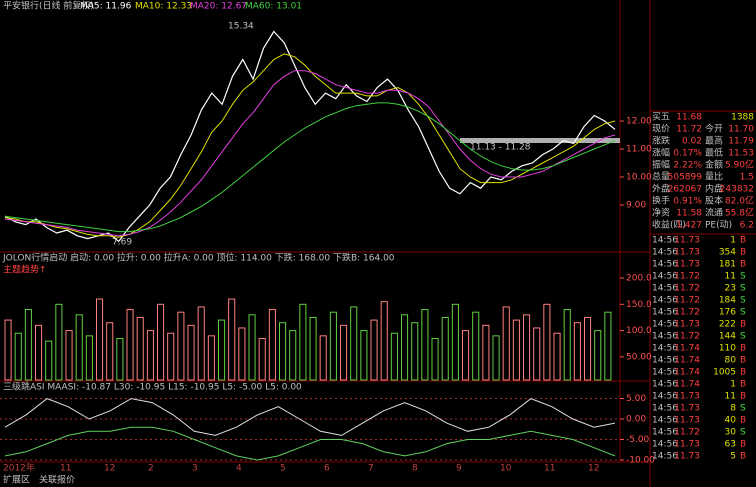 The height and width of the screenshot is (487, 756). What do you see at coordinates (689, 214) in the screenshot?
I see `quote-value: 11.58` at bounding box center [689, 214].